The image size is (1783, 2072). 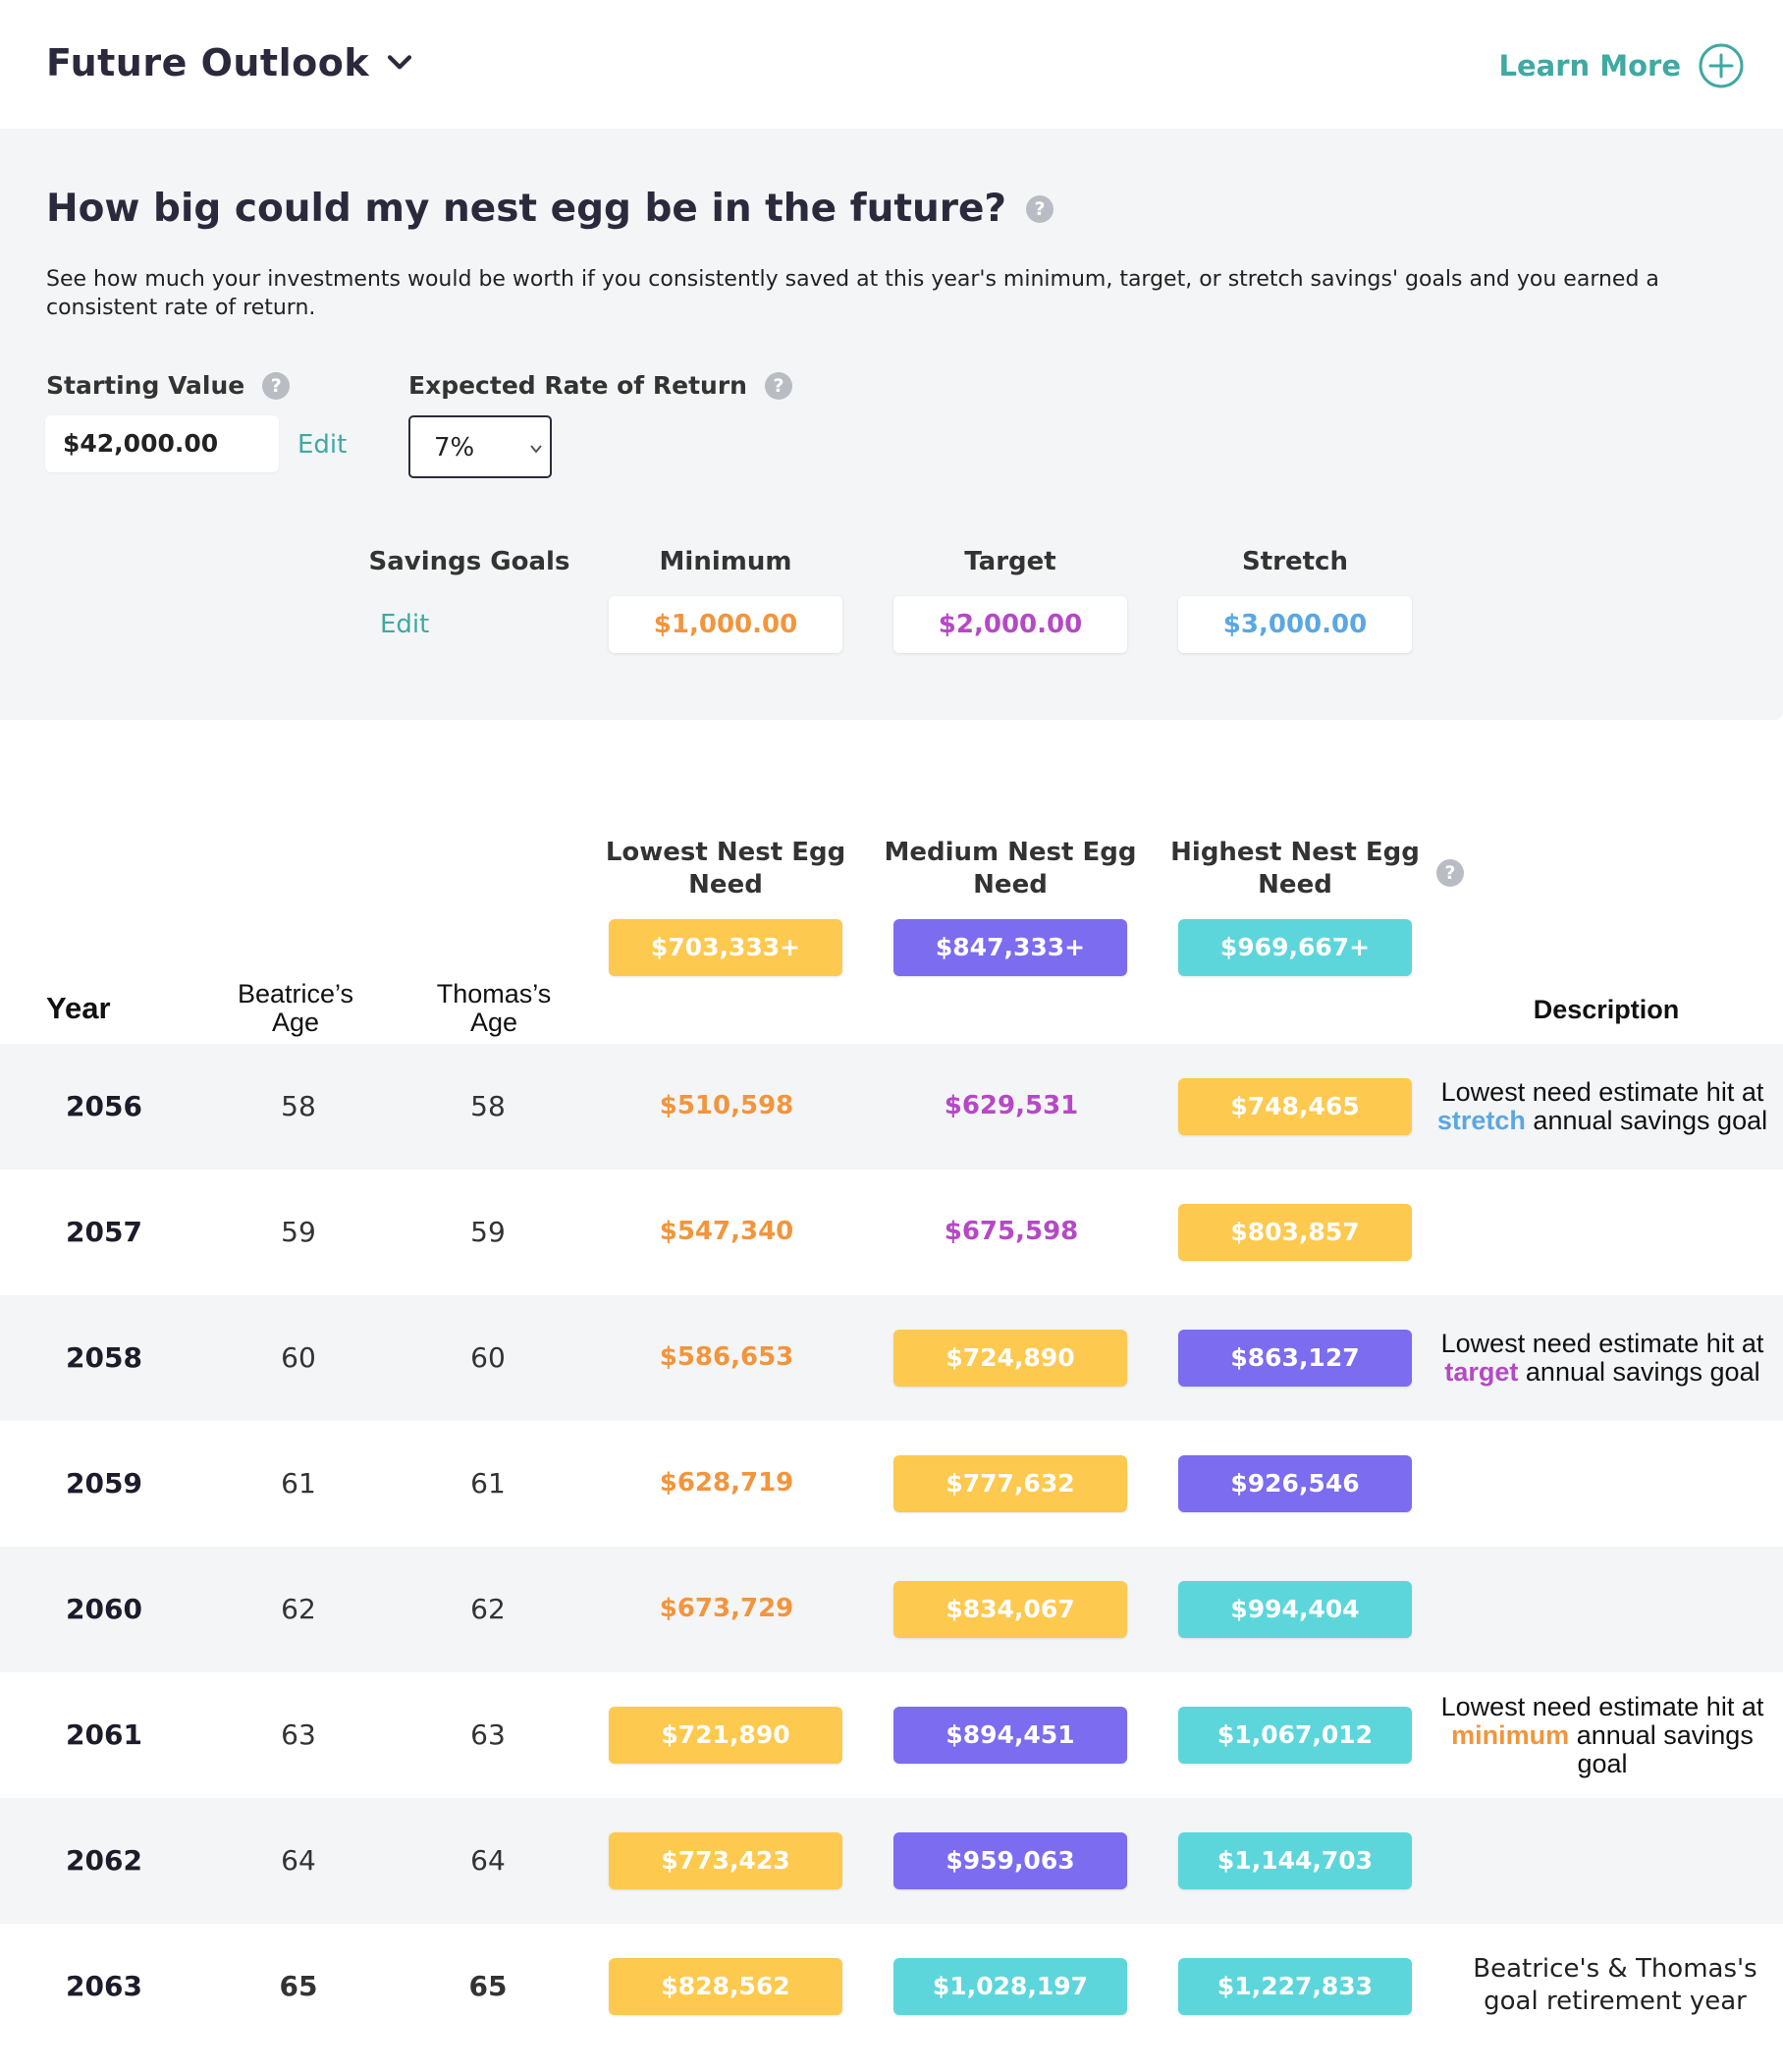 What do you see at coordinates (1295, 1483) in the screenshot?
I see `highest-need-value: $926,546` at bounding box center [1295, 1483].